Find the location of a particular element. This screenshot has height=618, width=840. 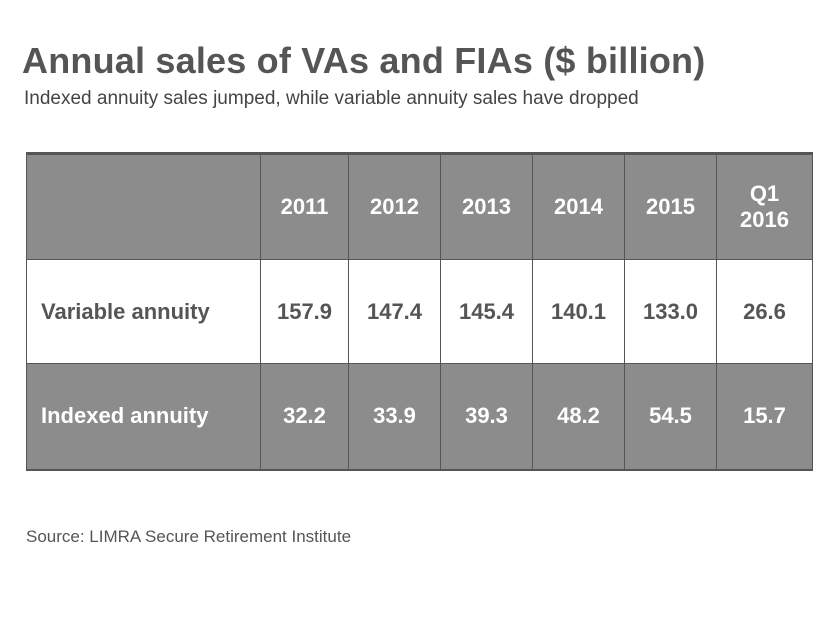

column-header: 2012 is located at coordinates (394, 206).